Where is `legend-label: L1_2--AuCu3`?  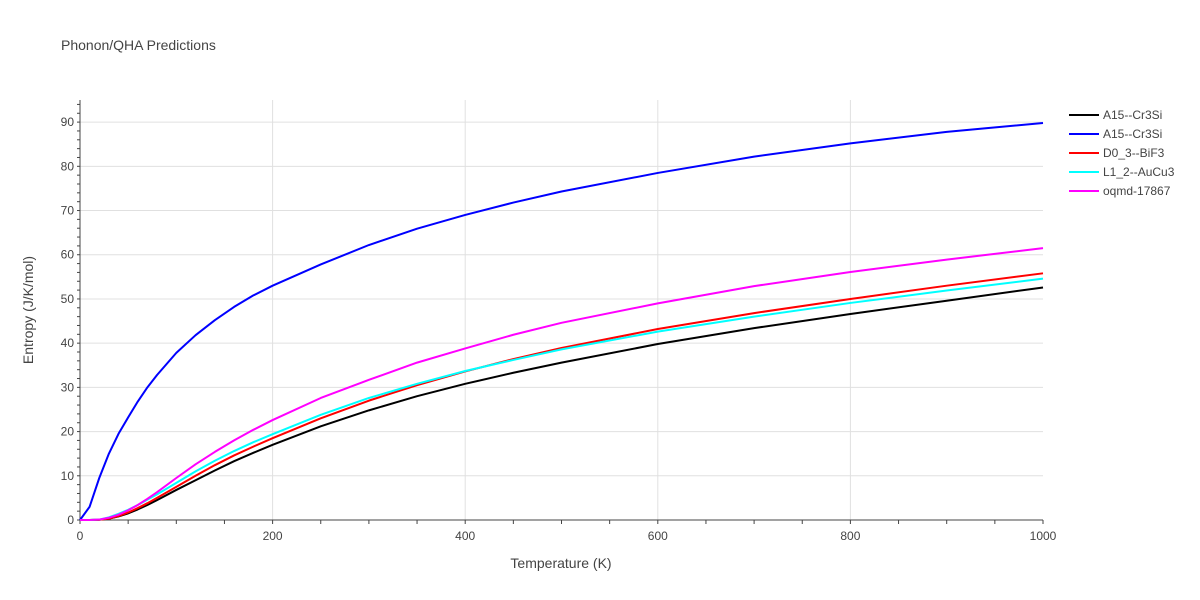 legend-label: L1_2--AuCu3 is located at coordinates (1139, 172).